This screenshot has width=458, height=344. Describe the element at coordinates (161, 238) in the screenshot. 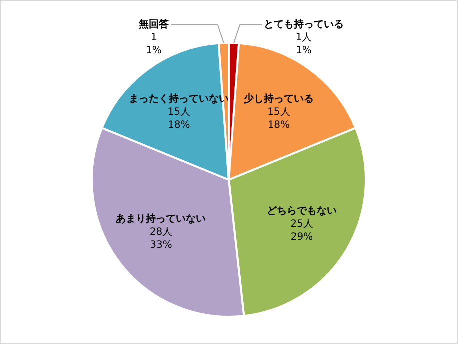

I see `data-label: 28人 33%` at that location.